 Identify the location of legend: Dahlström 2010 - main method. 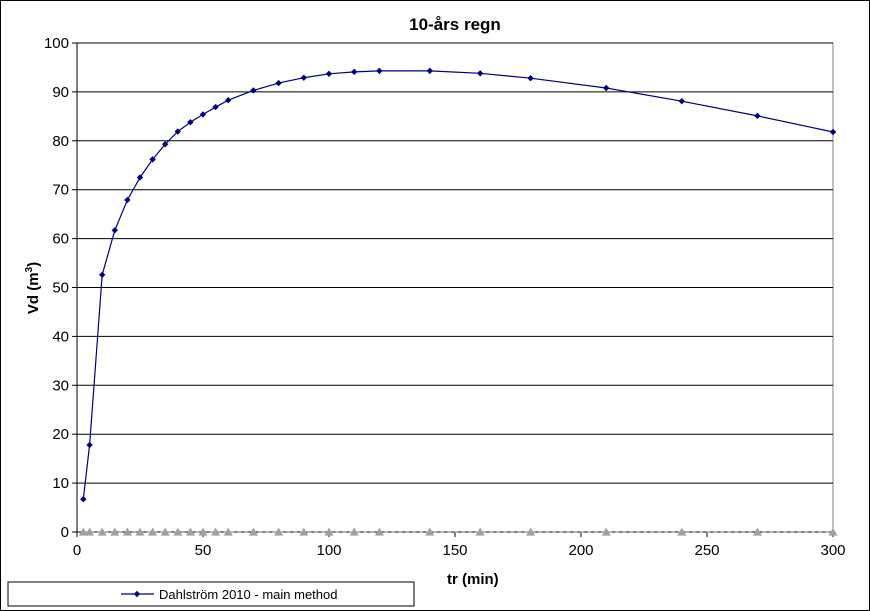
(211, 594).